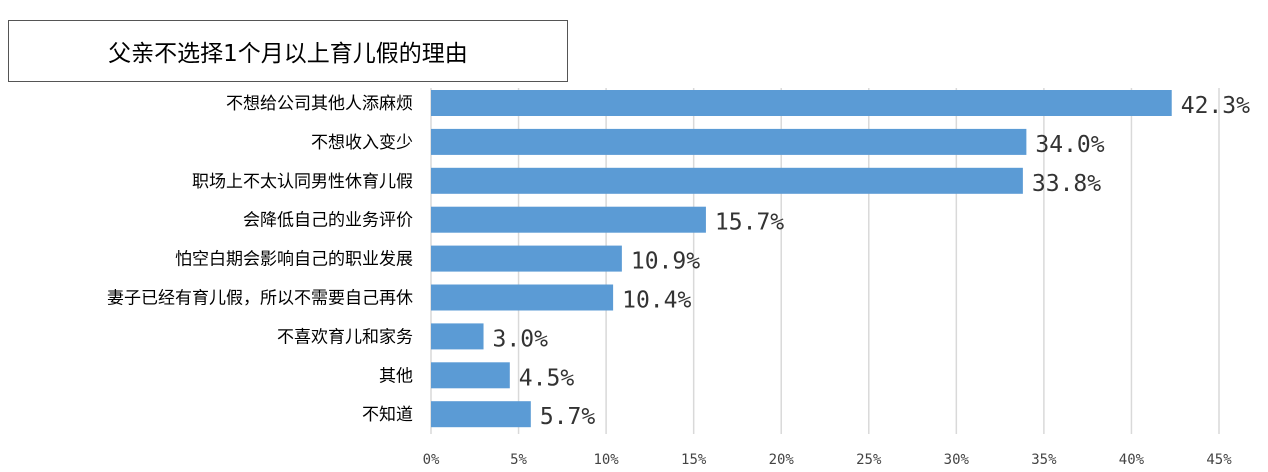  What do you see at coordinates (319, 104) in the screenshot?
I see `category-label: 不想给公司其他人添麻烦` at bounding box center [319, 104].